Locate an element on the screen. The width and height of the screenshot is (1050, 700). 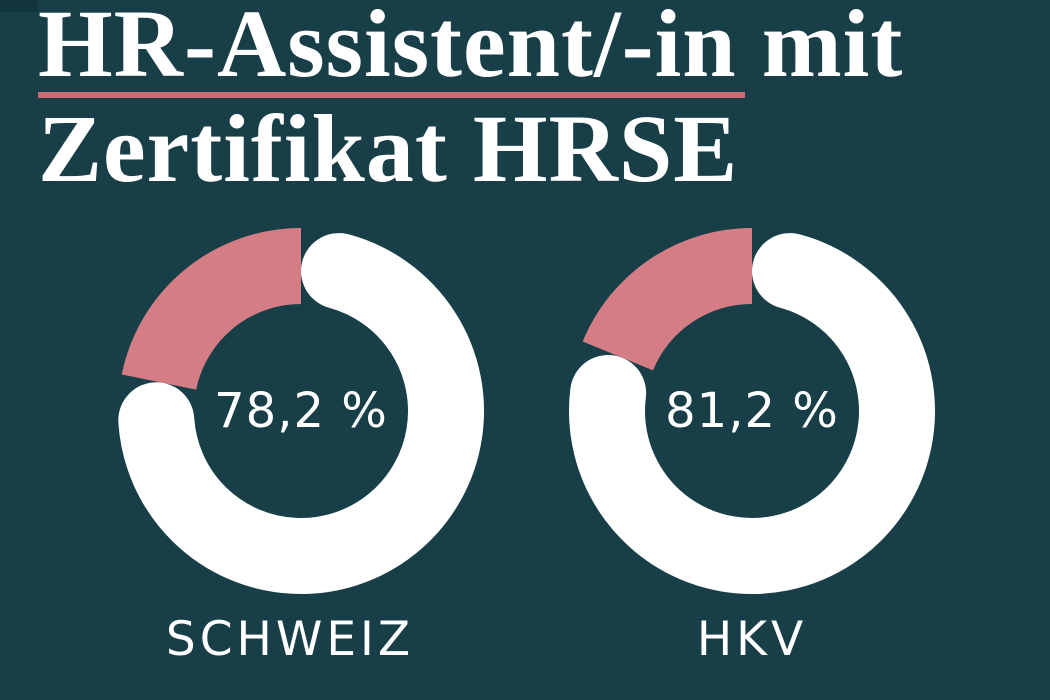
chart-label-hkv: HKV is located at coordinates (752, 639).